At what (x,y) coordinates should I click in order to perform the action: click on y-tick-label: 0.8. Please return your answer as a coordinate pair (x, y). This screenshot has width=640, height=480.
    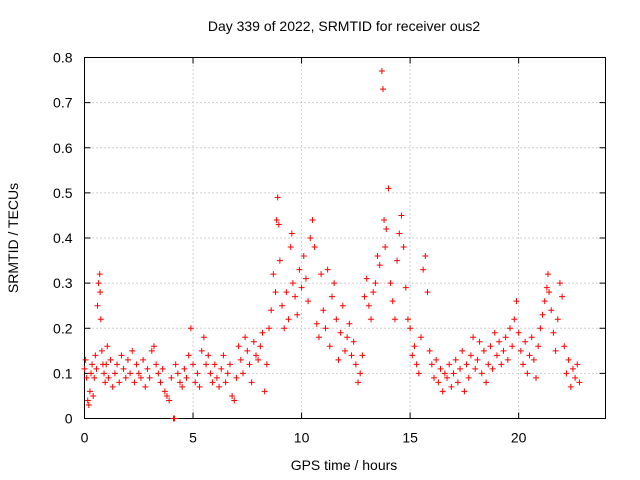
    Looking at the image, I should click on (63, 58).